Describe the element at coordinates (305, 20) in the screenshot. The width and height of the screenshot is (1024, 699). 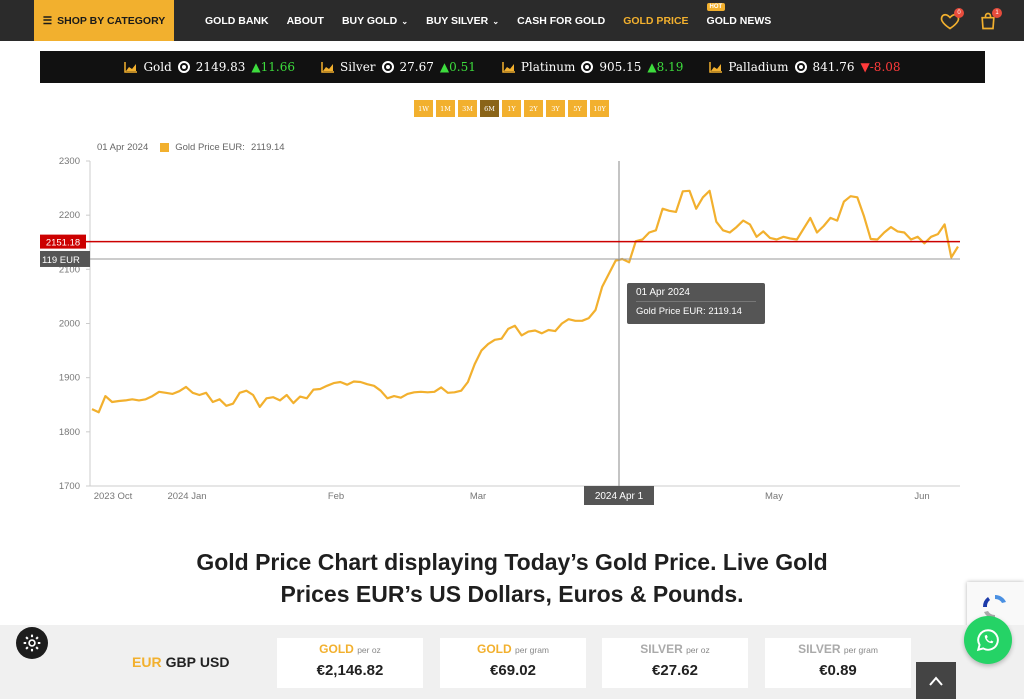
I see `nav-about: ABOUT` at that location.